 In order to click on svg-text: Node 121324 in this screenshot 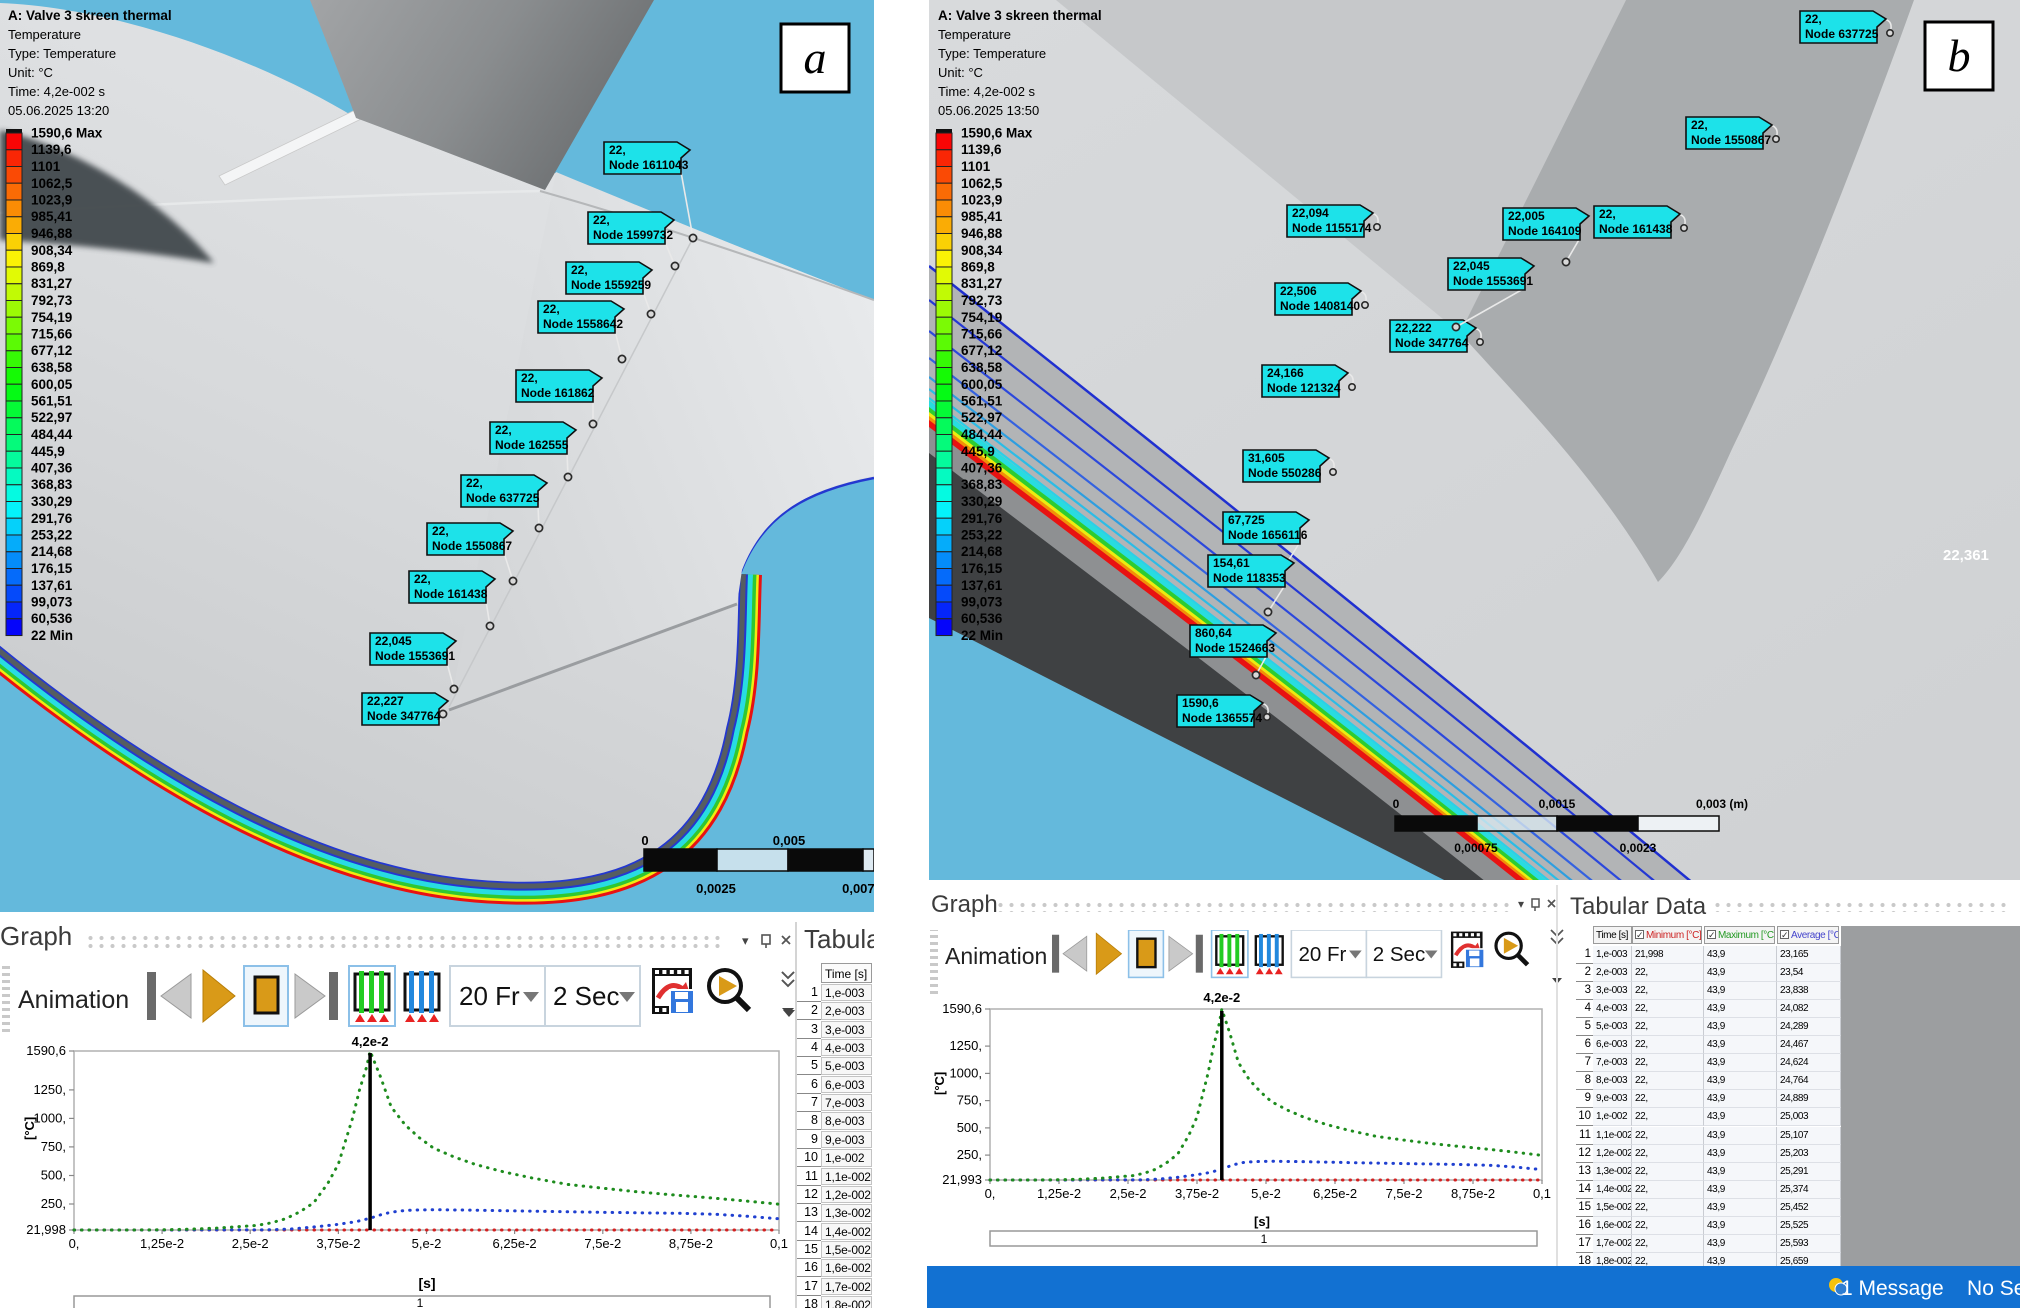, I will do `click(1304, 388)`.